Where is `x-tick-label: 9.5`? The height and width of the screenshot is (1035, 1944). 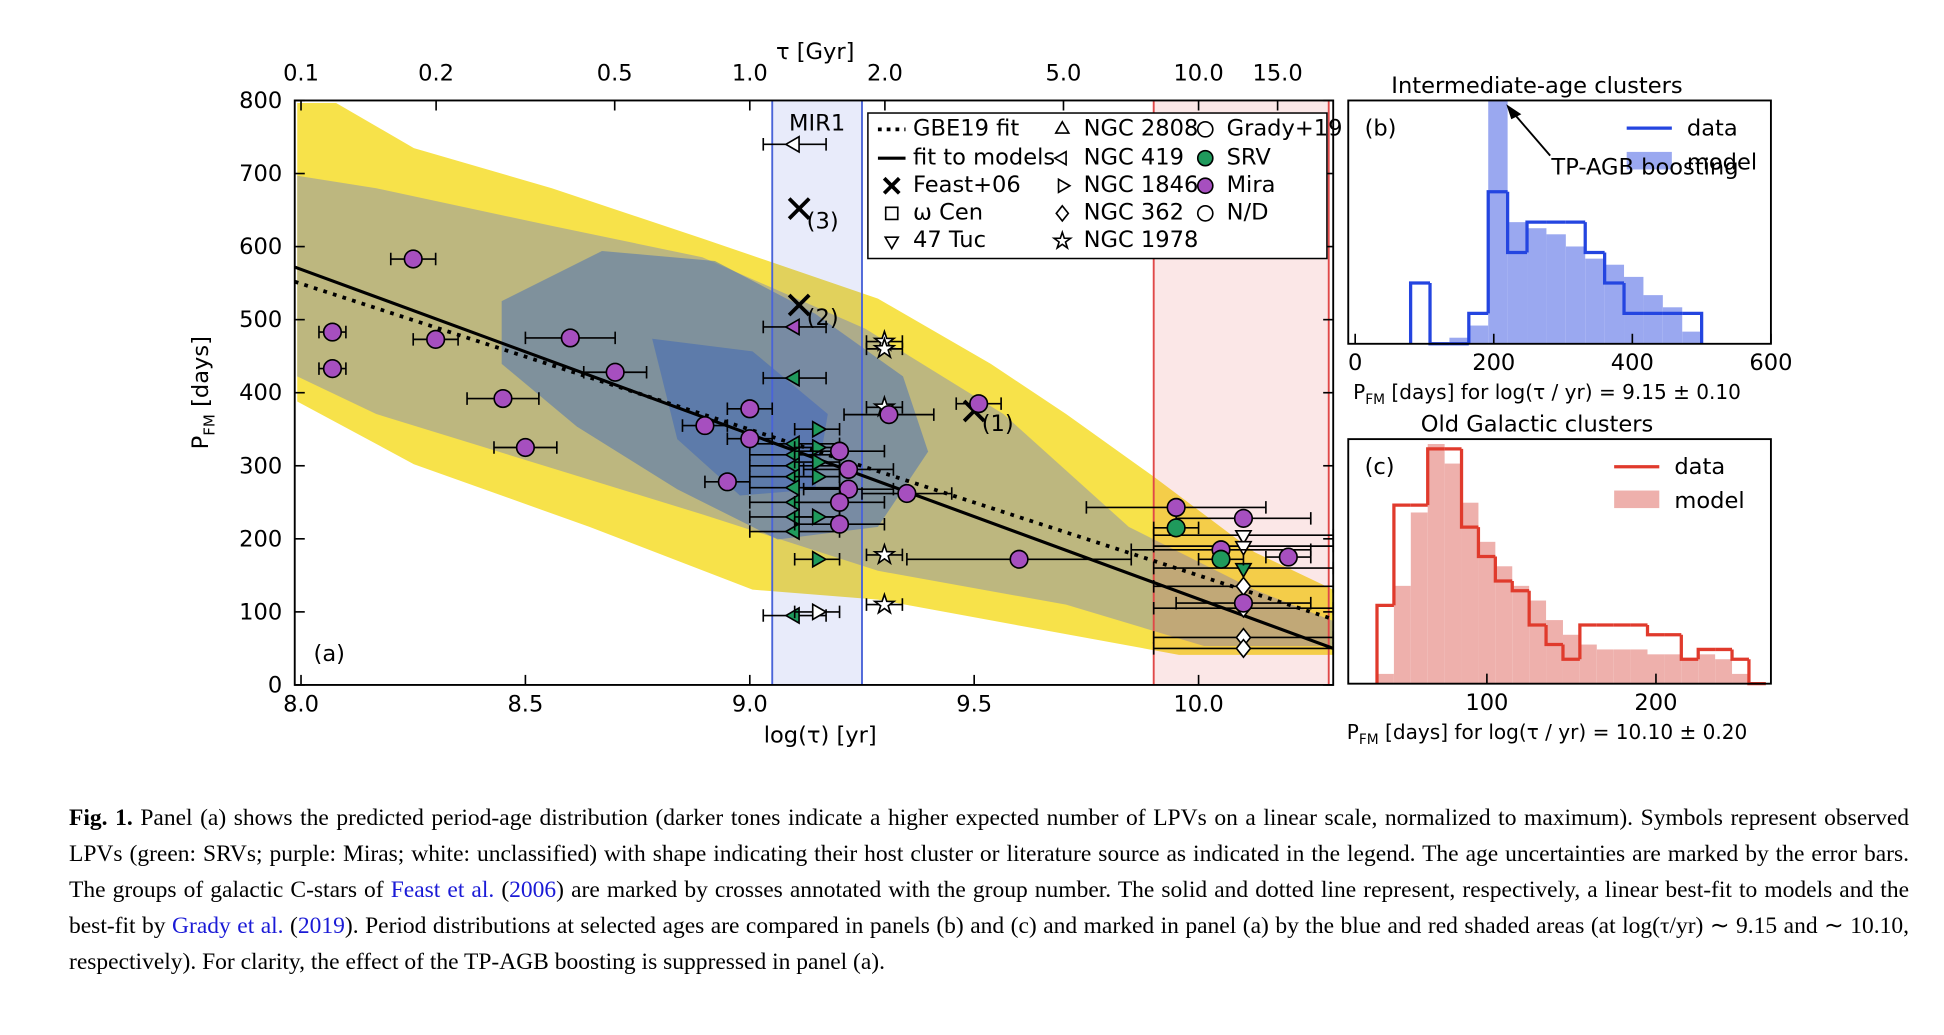 x-tick-label: 9.5 is located at coordinates (974, 704).